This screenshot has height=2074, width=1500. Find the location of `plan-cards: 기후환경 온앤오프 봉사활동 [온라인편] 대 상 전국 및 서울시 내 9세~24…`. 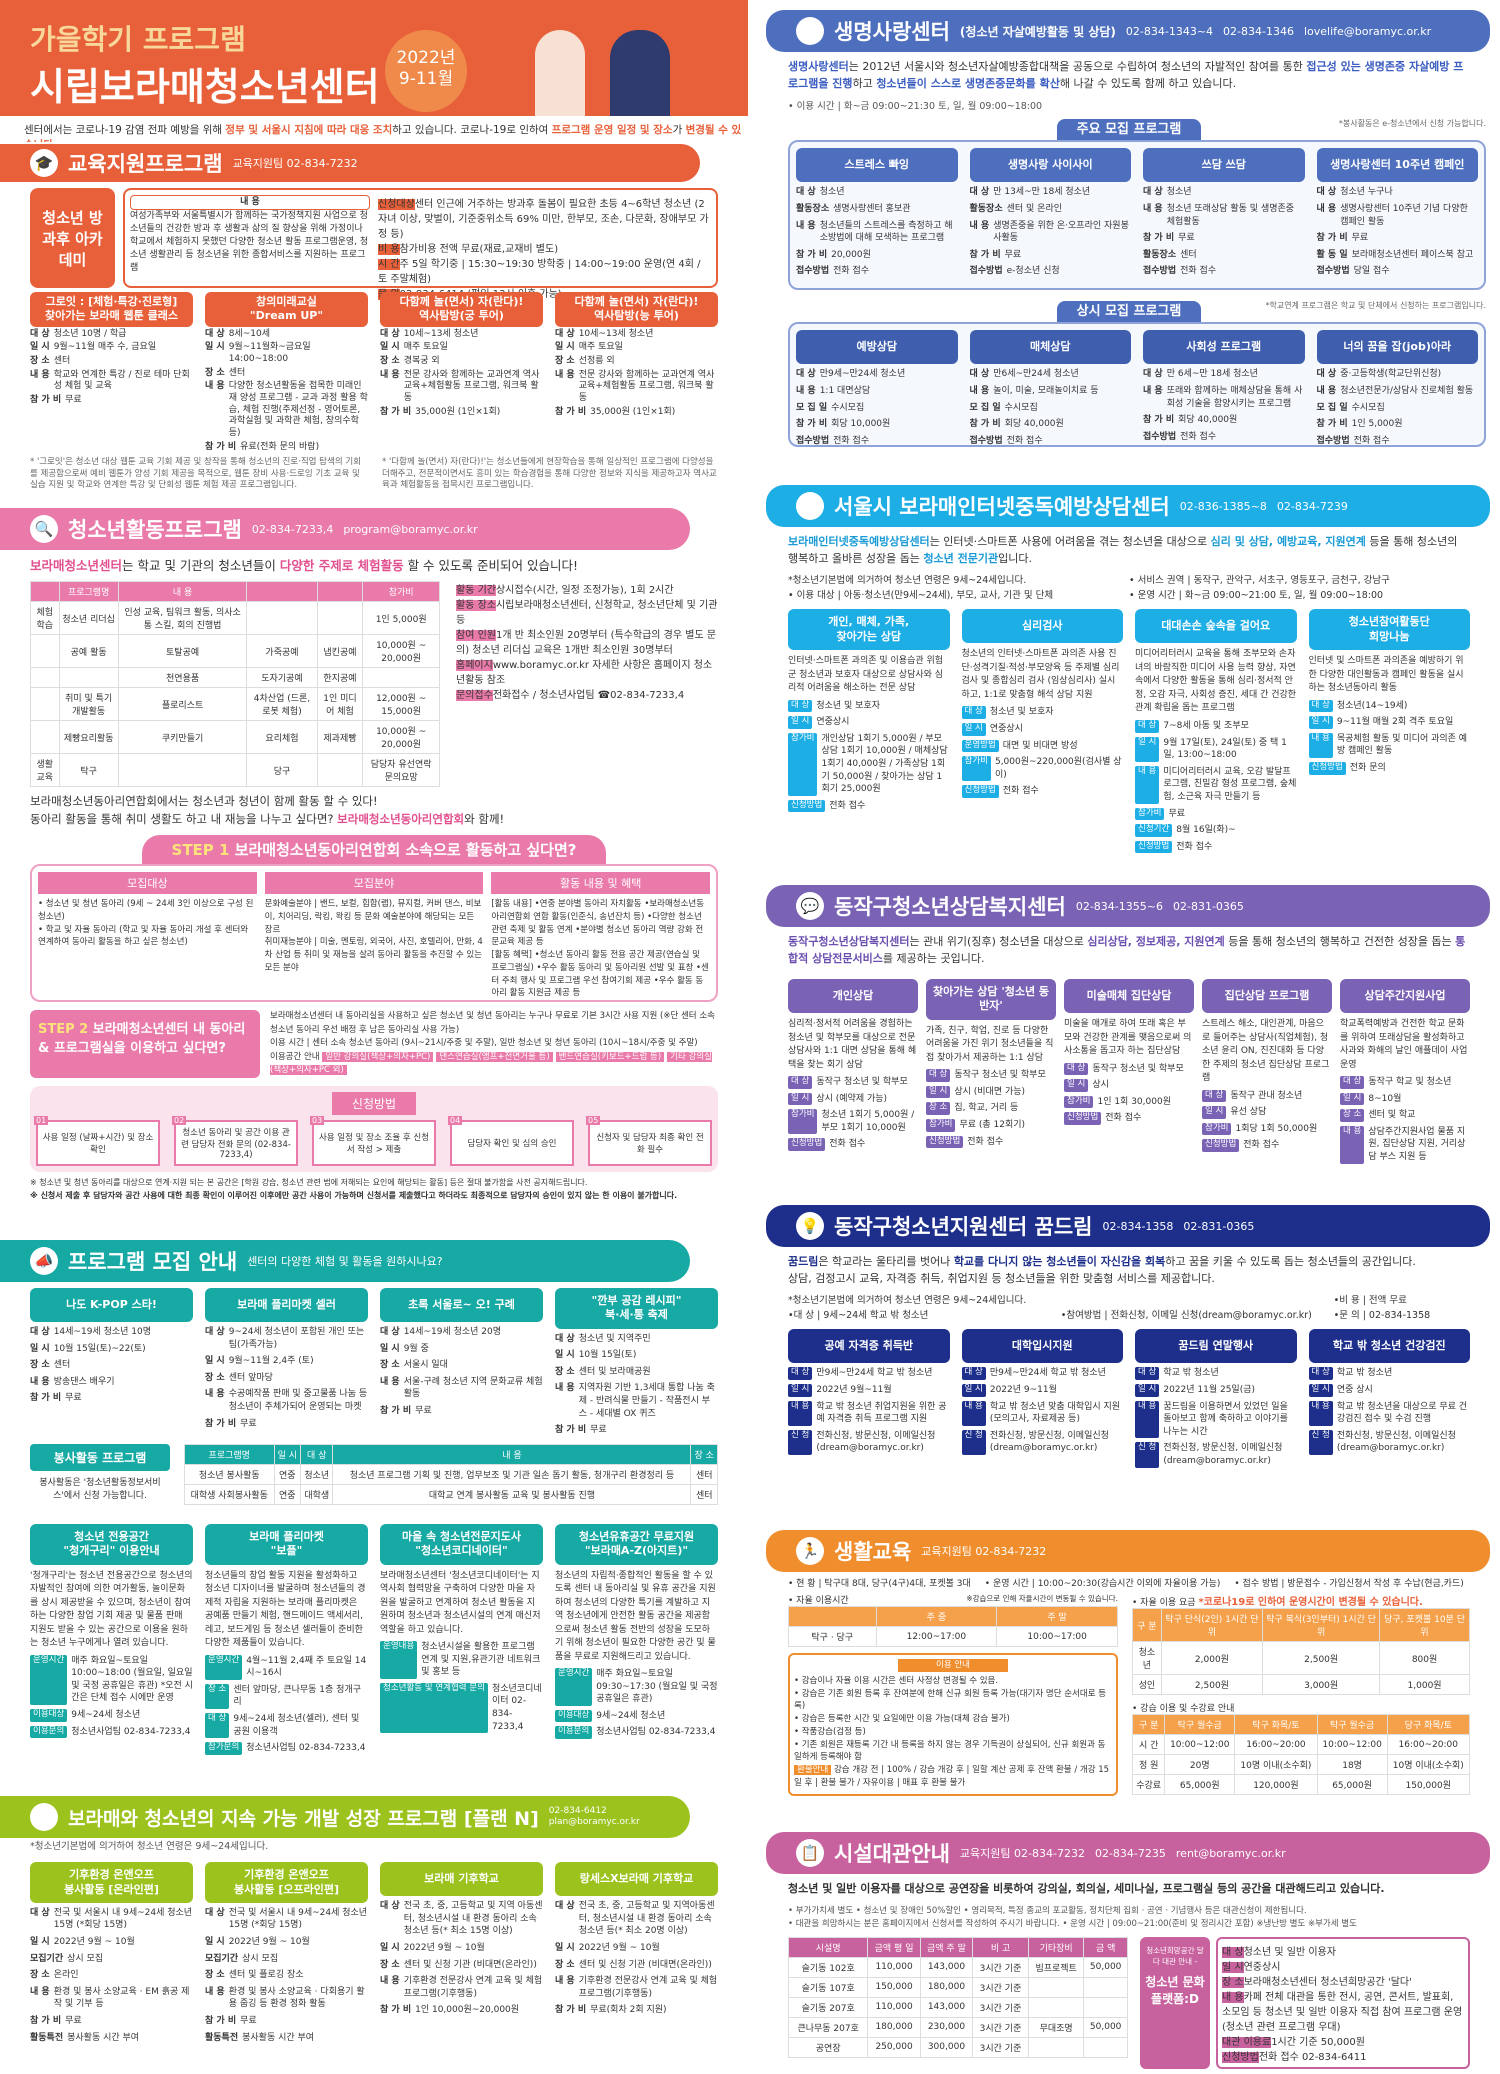

plan-cards: 기후환경 온앤오프 봉사활동 [온라인편] 대 상 전국 및 서울시 내 9세~24… is located at coordinates (374, 1953).